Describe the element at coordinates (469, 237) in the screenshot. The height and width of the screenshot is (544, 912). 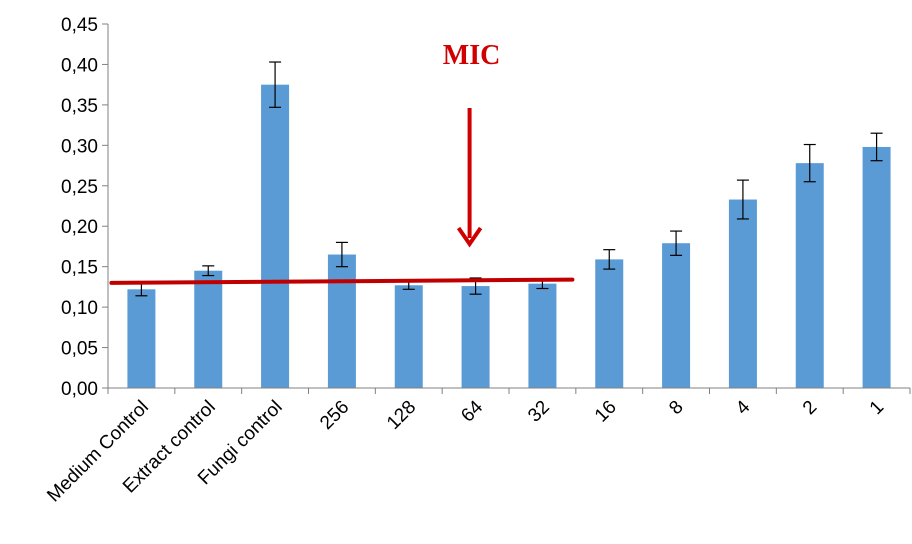
I see `mic-arrow-head` at that location.